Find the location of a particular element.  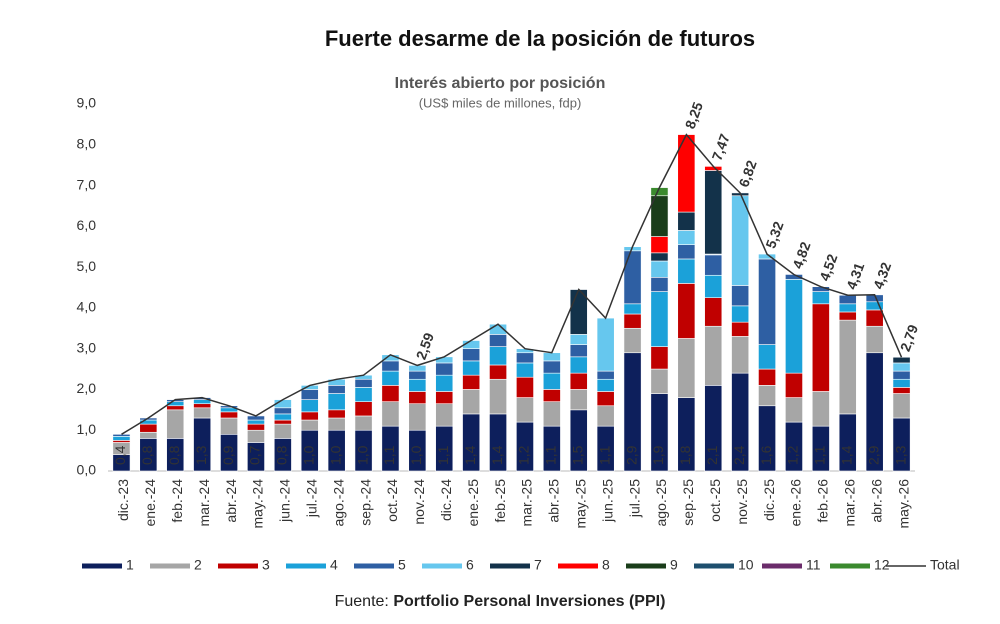

total-label: 8,25 is located at coordinates (694, 115).